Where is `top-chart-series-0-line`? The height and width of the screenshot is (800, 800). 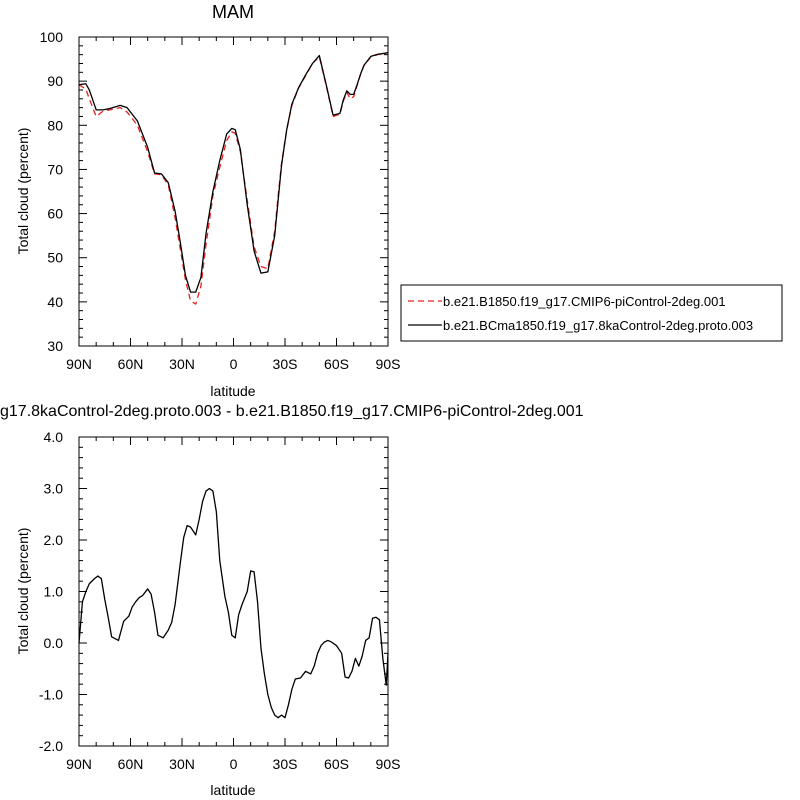 top-chart-series-0-line is located at coordinates (233, 178).